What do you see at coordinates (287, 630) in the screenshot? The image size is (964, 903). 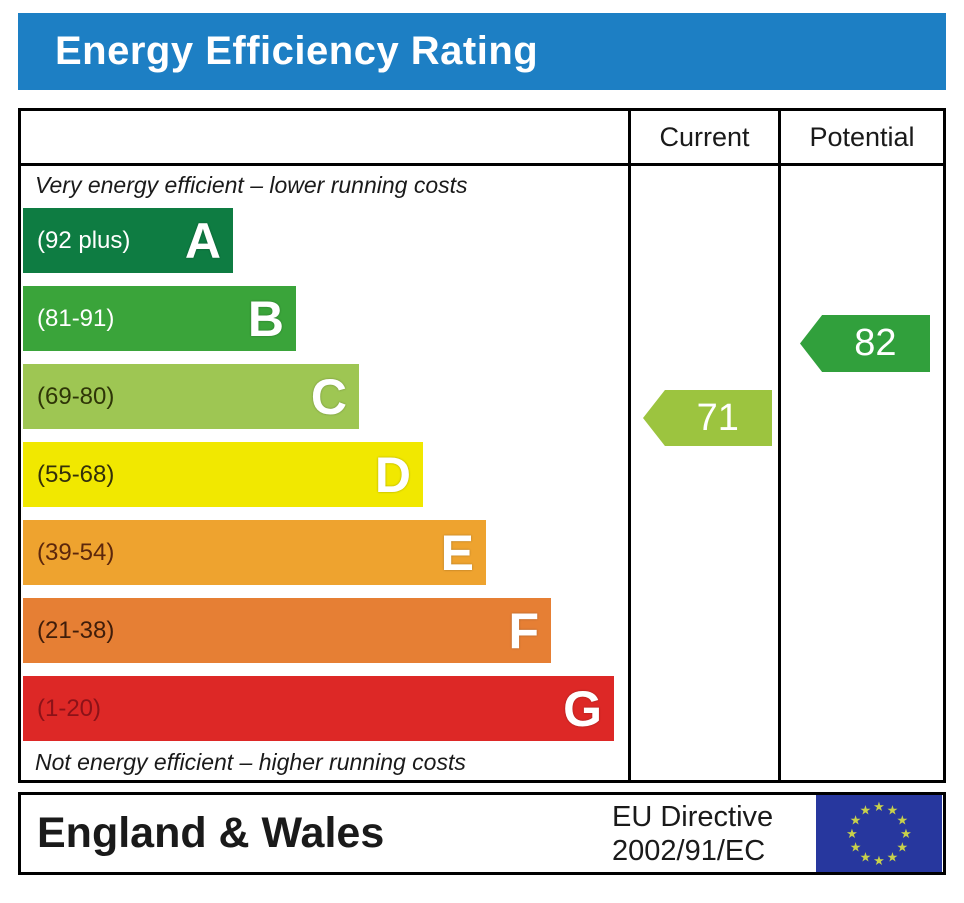 I see `band-row-f: (21-38) F` at bounding box center [287, 630].